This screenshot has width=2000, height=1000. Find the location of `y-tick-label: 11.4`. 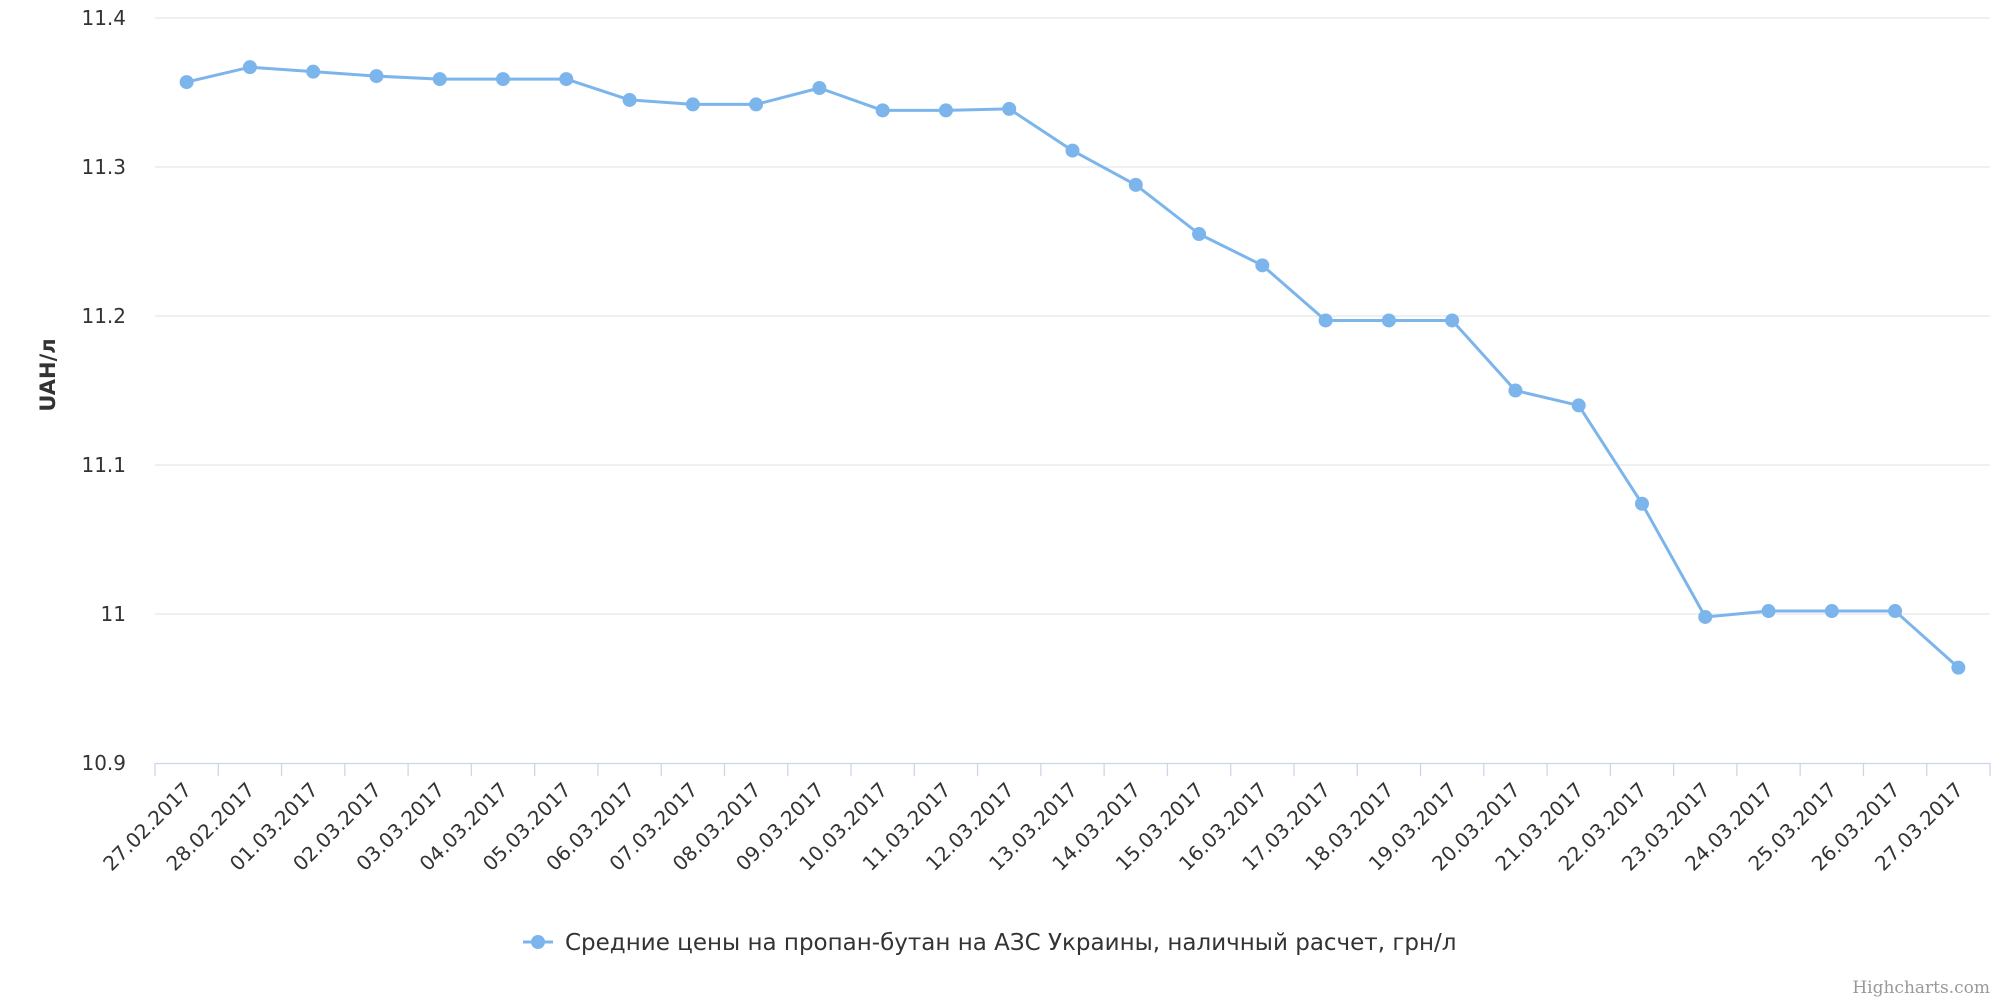

y-tick-label: 11.4 is located at coordinates (103, 18).